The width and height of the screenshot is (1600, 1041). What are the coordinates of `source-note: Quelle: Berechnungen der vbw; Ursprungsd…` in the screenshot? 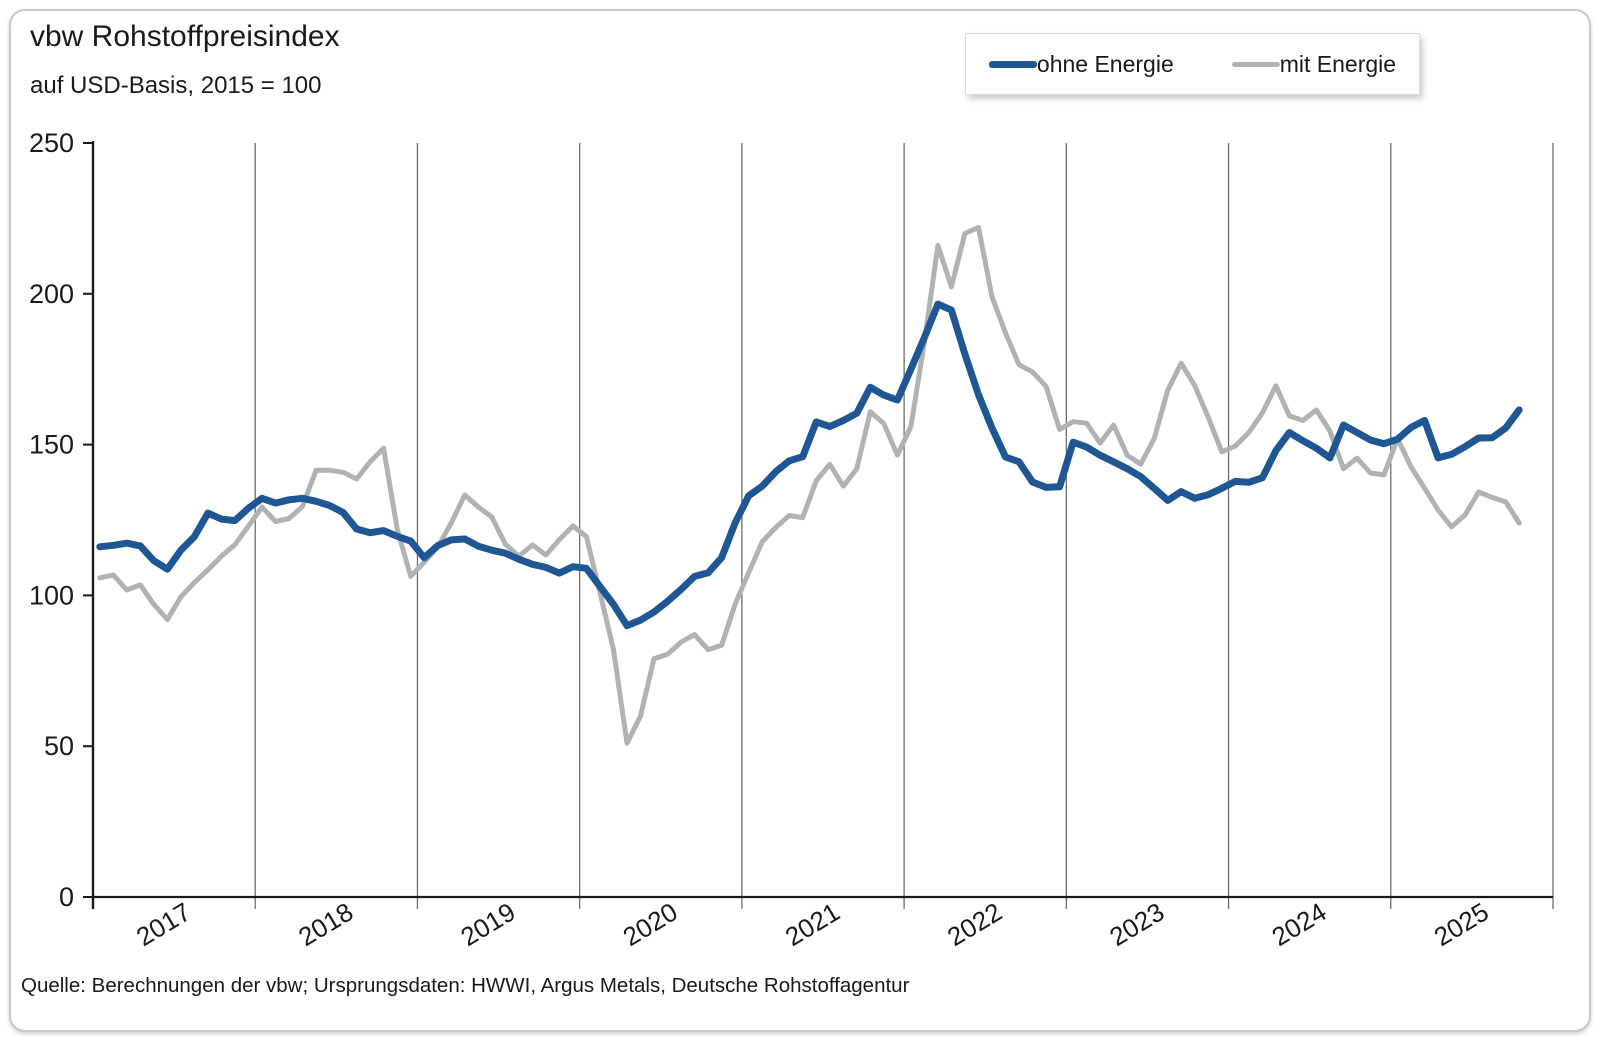 It's located at (465, 985).